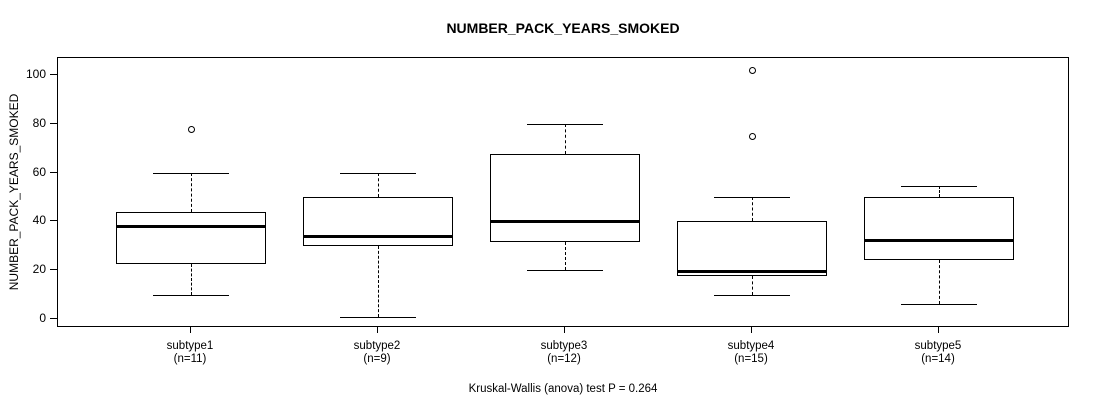 The width and height of the screenshot is (1100, 400). What do you see at coordinates (39, 123) in the screenshot?
I see `y-tick-label: 80` at bounding box center [39, 123].